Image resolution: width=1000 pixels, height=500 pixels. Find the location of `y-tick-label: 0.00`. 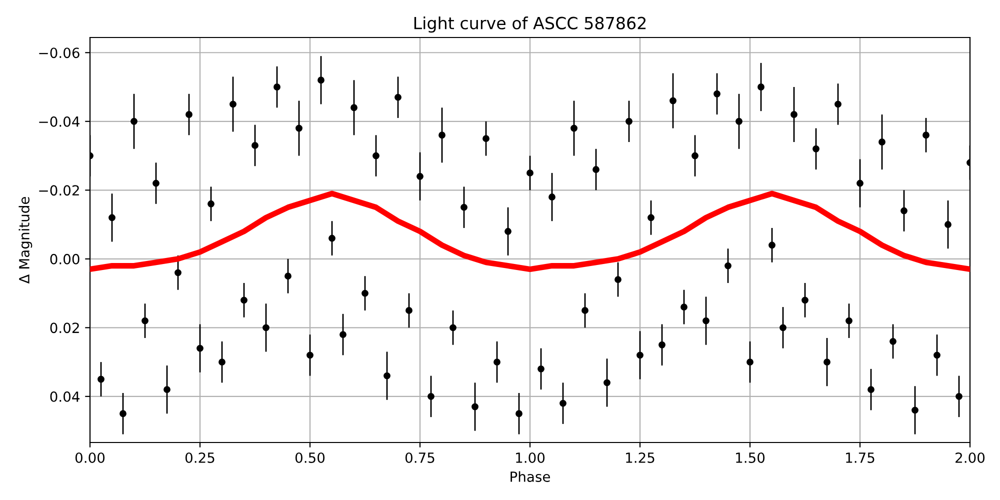

y-tick-label: 0.00 is located at coordinates (65, 259).